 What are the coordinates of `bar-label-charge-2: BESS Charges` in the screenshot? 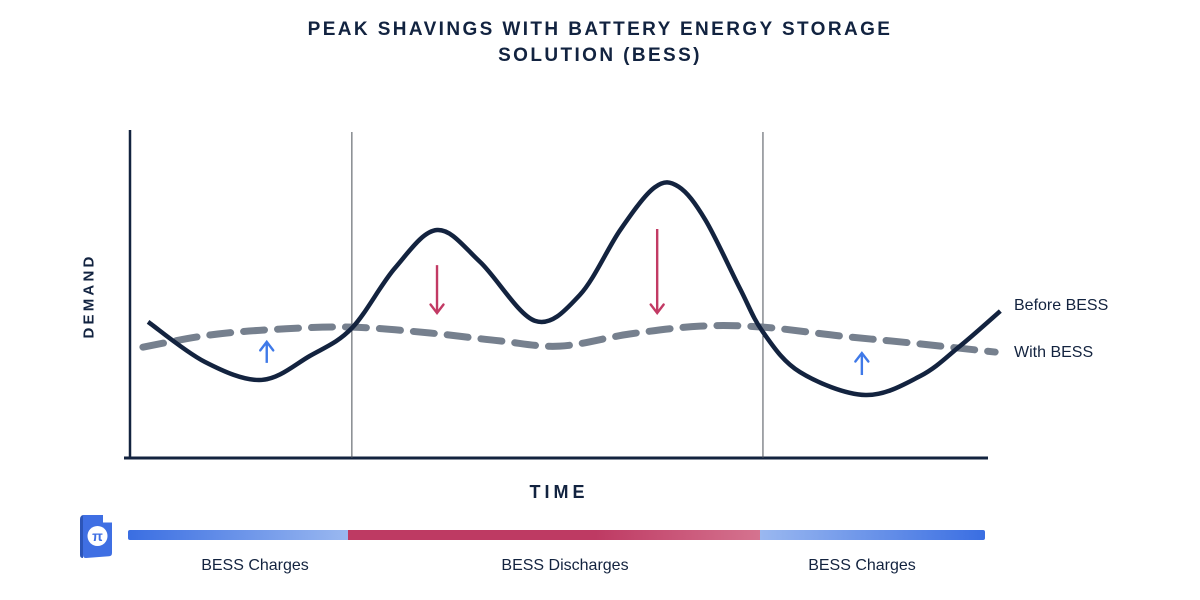 It's located at (862, 565).